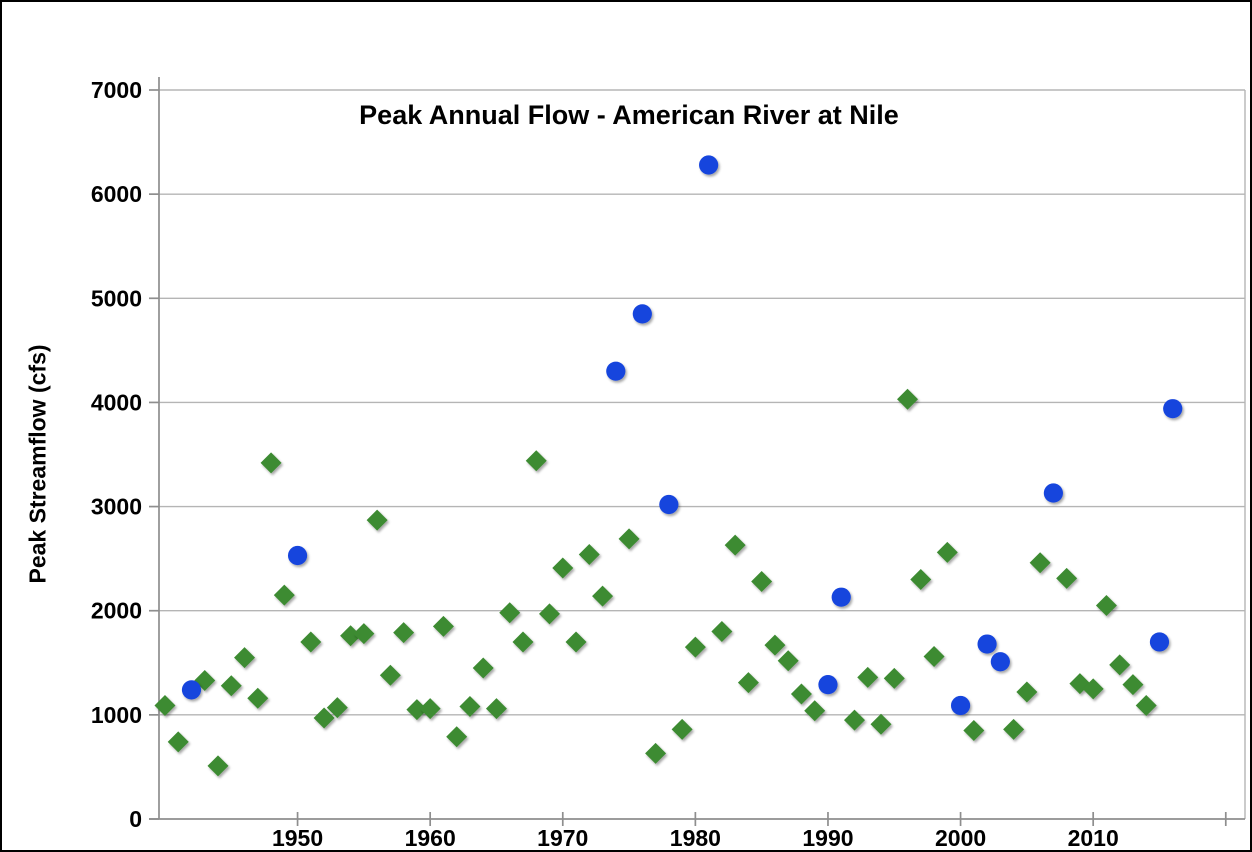 This screenshot has width=1252, height=852. What do you see at coordinates (960, 838) in the screenshot?
I see `x-tick-label: 2000` at bounding box center [960, 838].